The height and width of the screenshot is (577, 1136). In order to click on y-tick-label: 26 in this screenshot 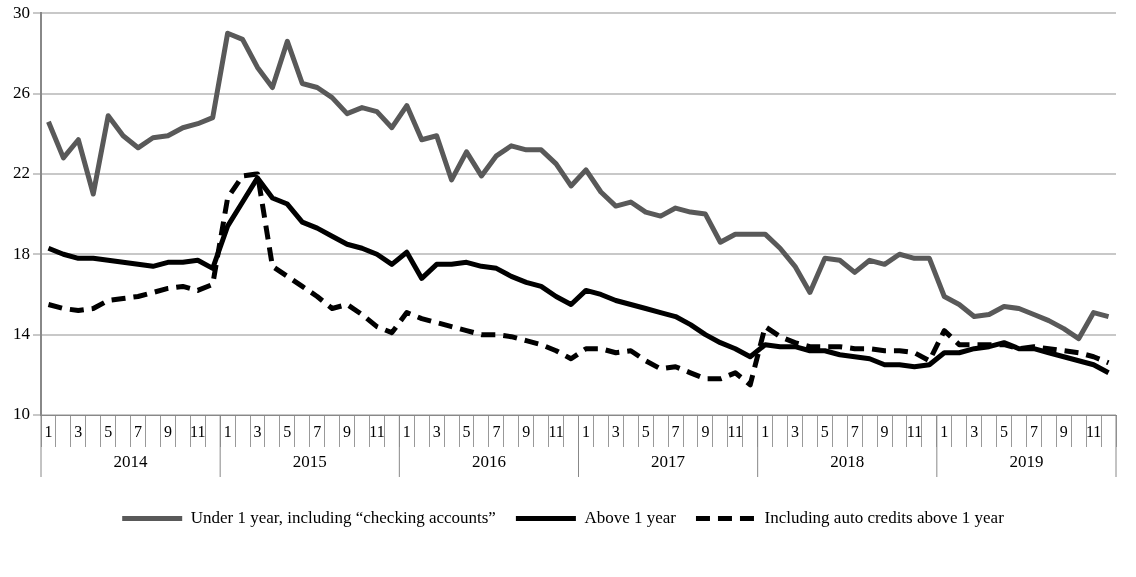, I will do `click(21, 93)`.